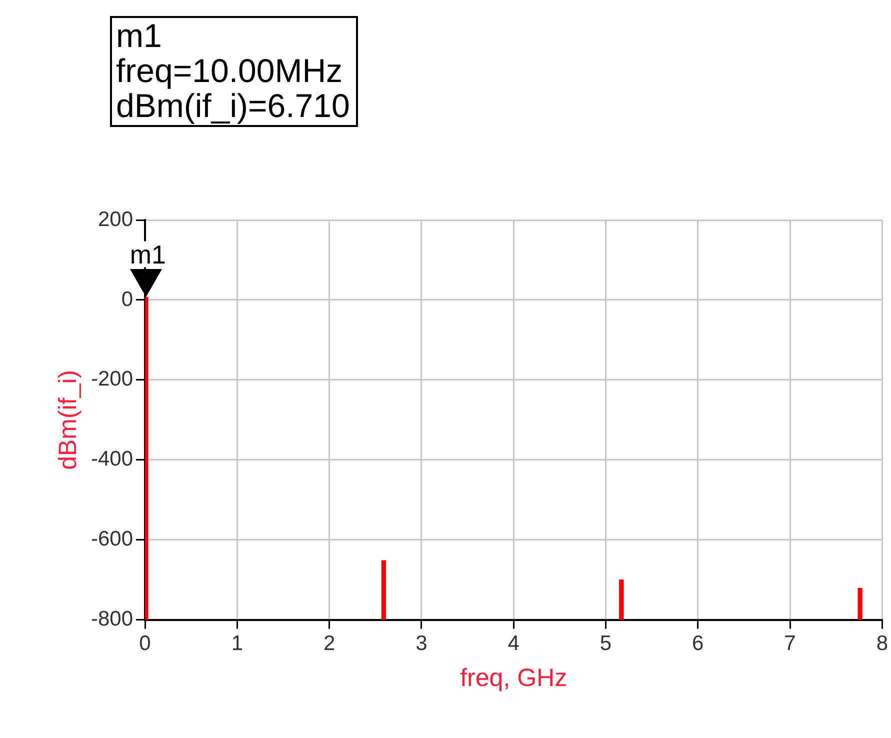 The width and height of the screenshot is (891, 738). What do you see at coordinates (882, 644) in the screenshot?
I see `x-tick-label: 8` at bounding box center [882, 644].